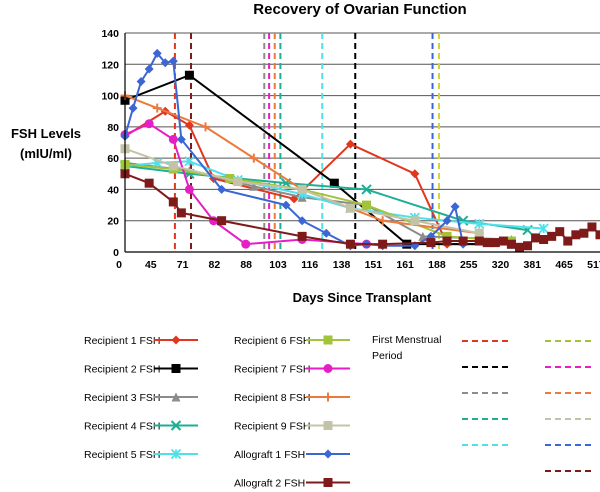 This screenshot has height=492, width=600. I want to click on y-tick-label: 120, so click(110, 65).